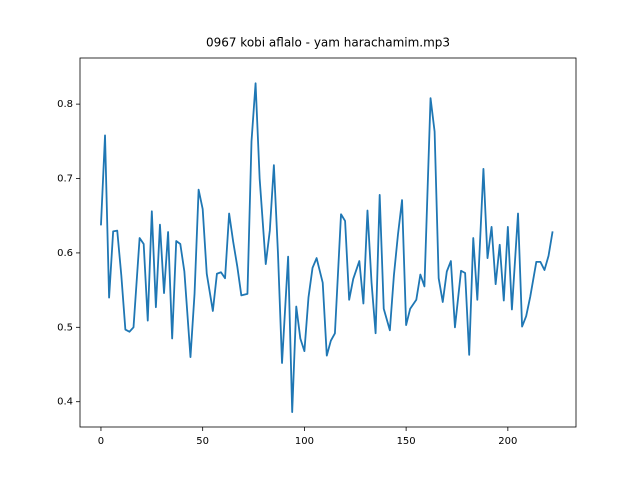 This screenshot has height=480, width=640. I want to click on y-tick-label: 0.5, so click(65, 327).